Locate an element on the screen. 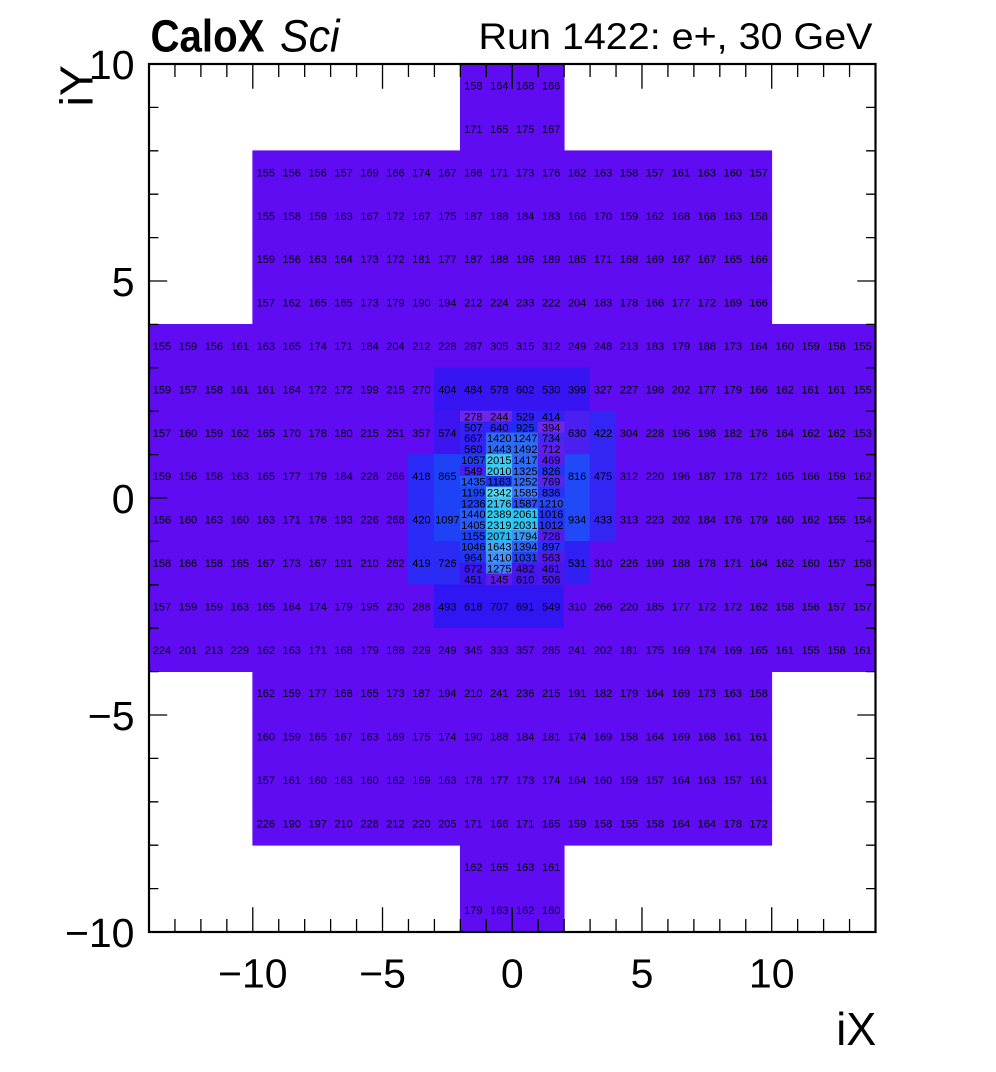 This screenshot has height=1072, width=996. svg-text: 560 is located at coordinates (473, 450).